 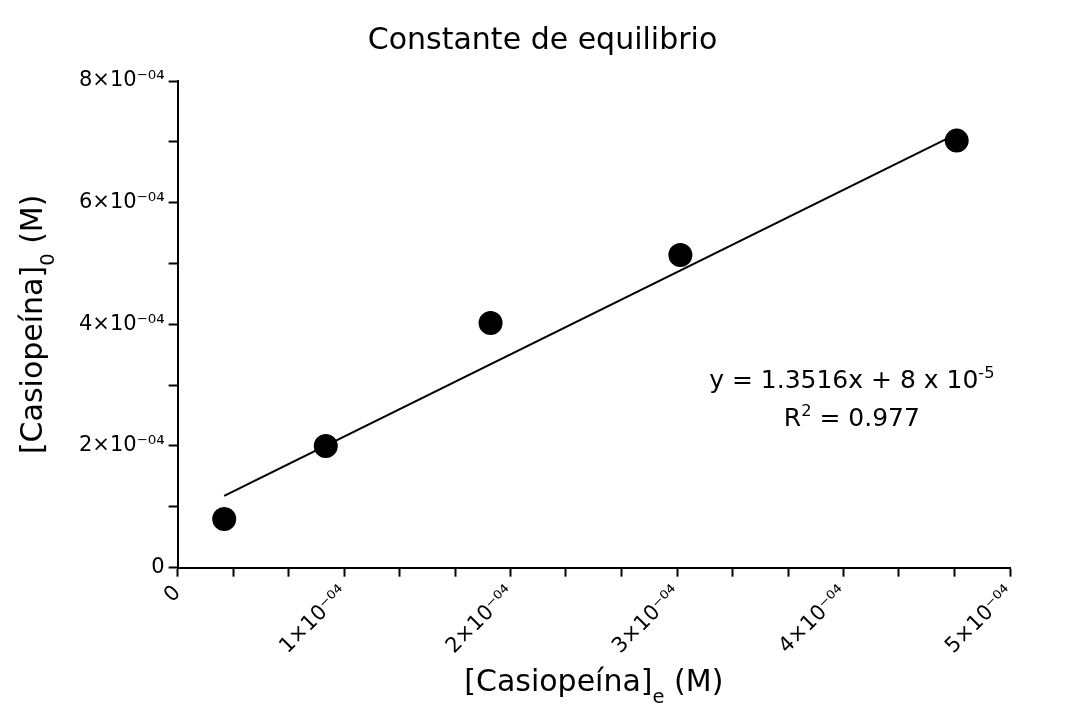 I want to click on y-tick-label: 8×10⁻⁰⁴, so click(x=121, y=79).